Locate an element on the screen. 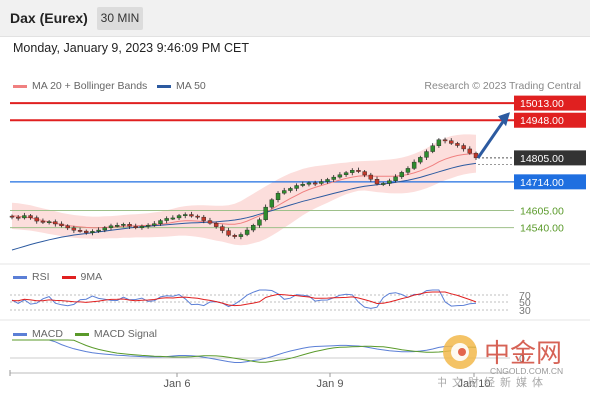  rsi-level-label: 50 is located at coordinates (525, 303).